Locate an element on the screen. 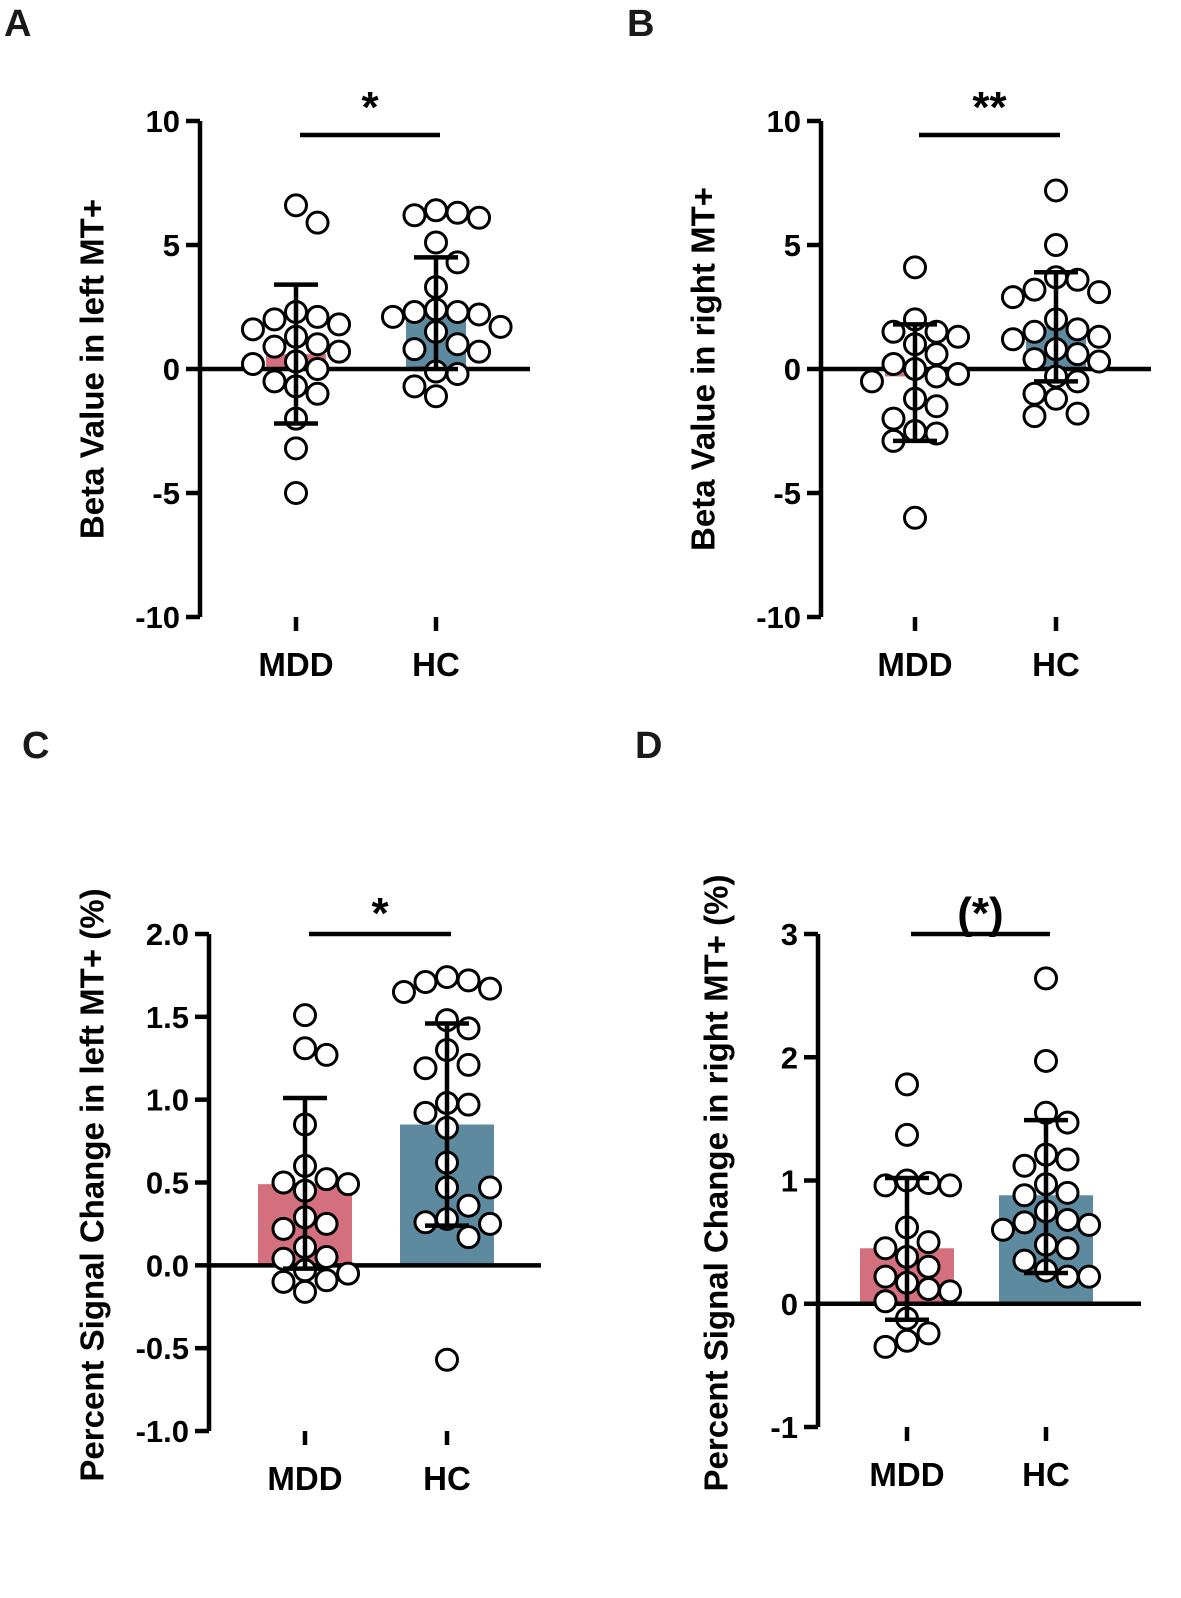 This screenshot has height=1598, width=1181. significance-marker: (*) is located at coordinates (980, 913).